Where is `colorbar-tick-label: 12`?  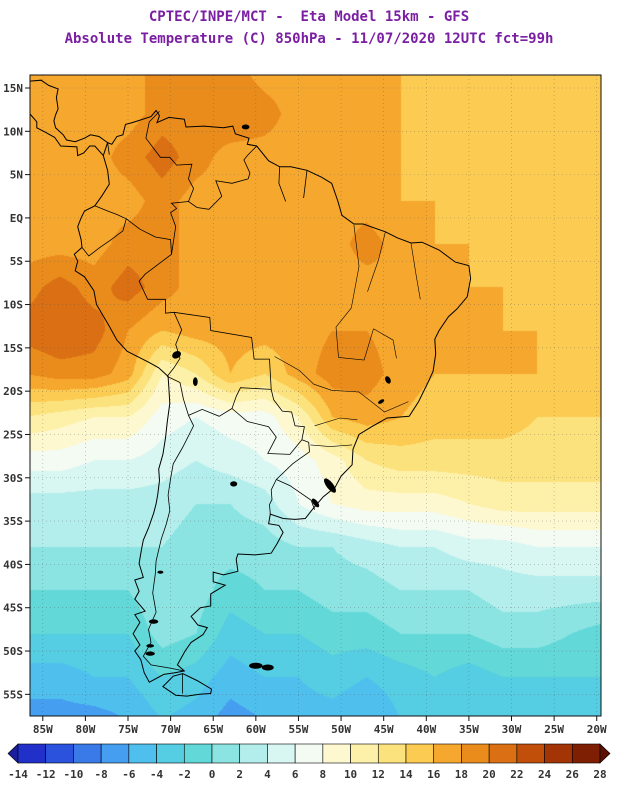
colorbar-tick-label: 12 is located at coordinates (378, 774).